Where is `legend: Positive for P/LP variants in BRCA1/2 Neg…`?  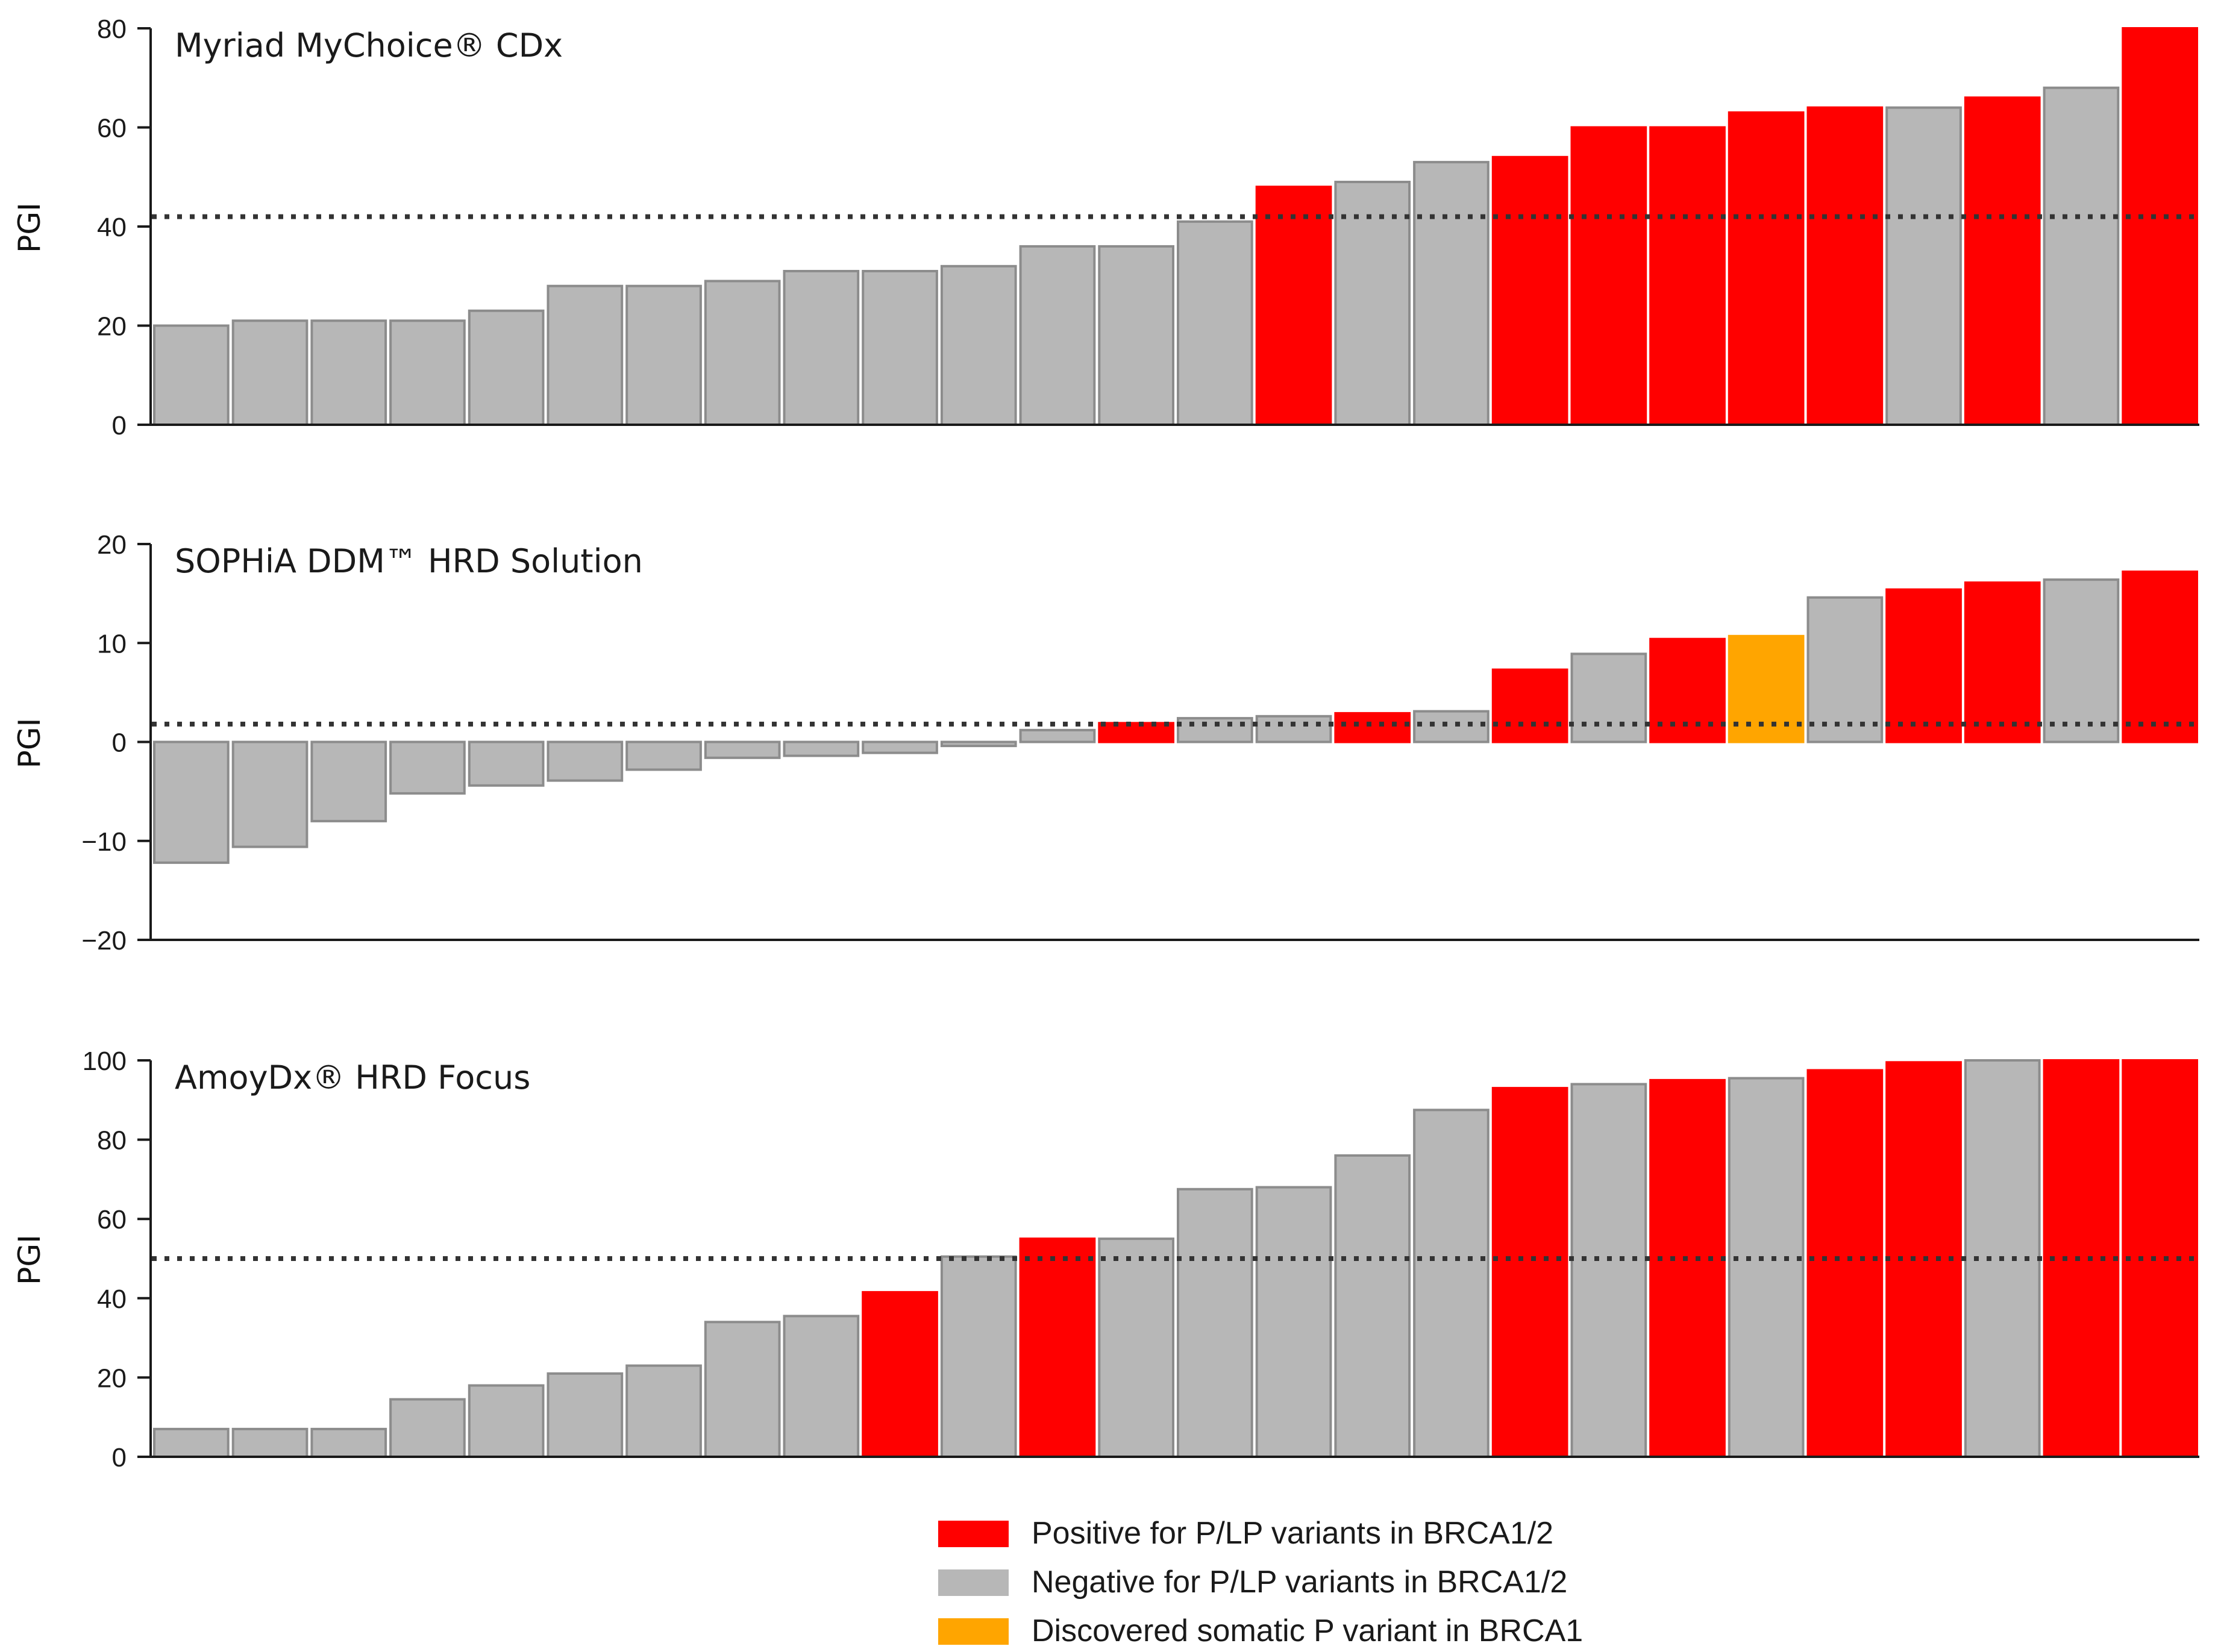
legend: Positive for P/LP variants in BRCA1/2 Neg… is located at coordinates (1260, 1582).